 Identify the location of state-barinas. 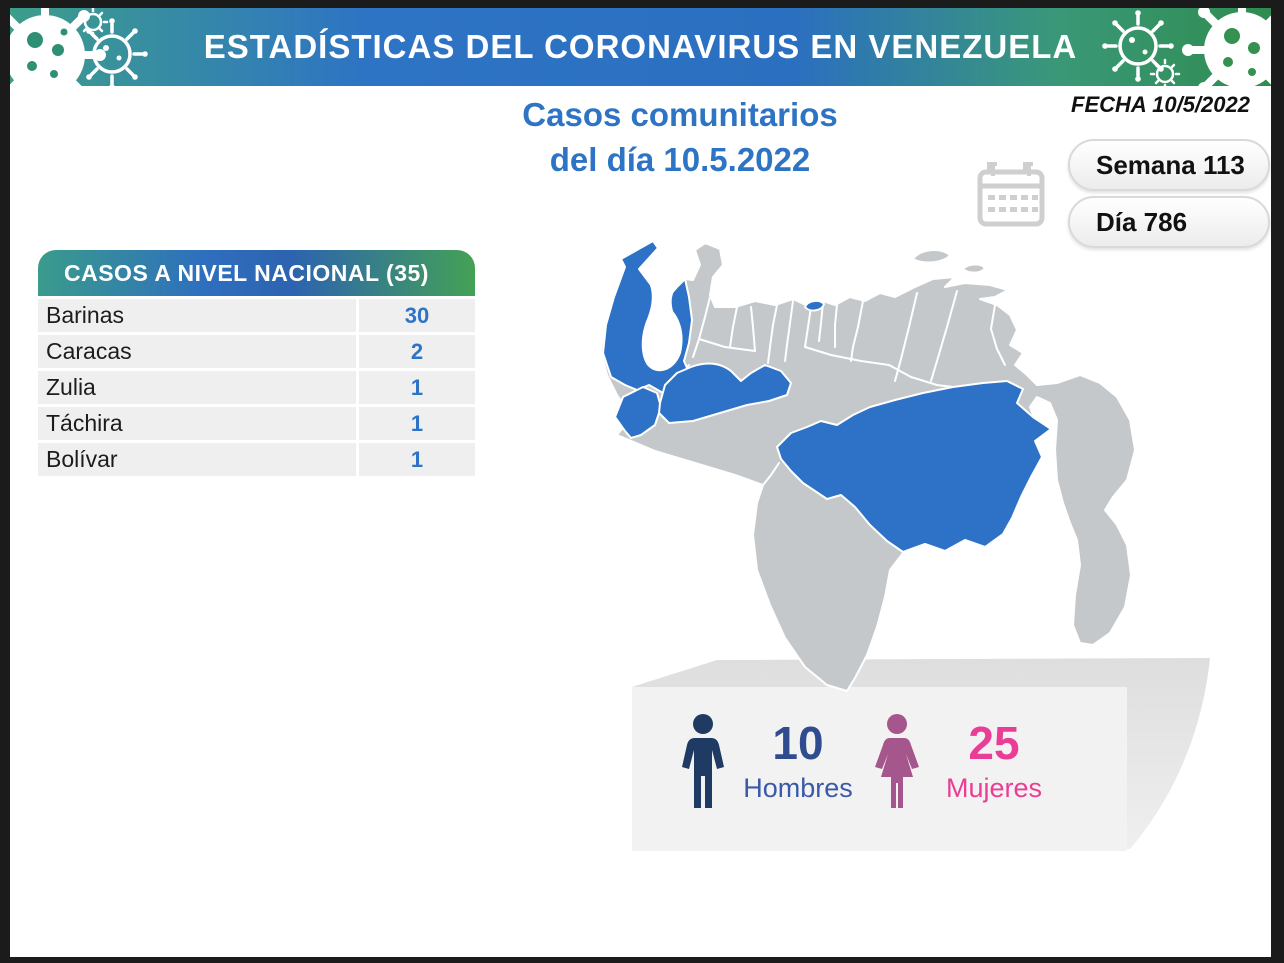
(725, 393).